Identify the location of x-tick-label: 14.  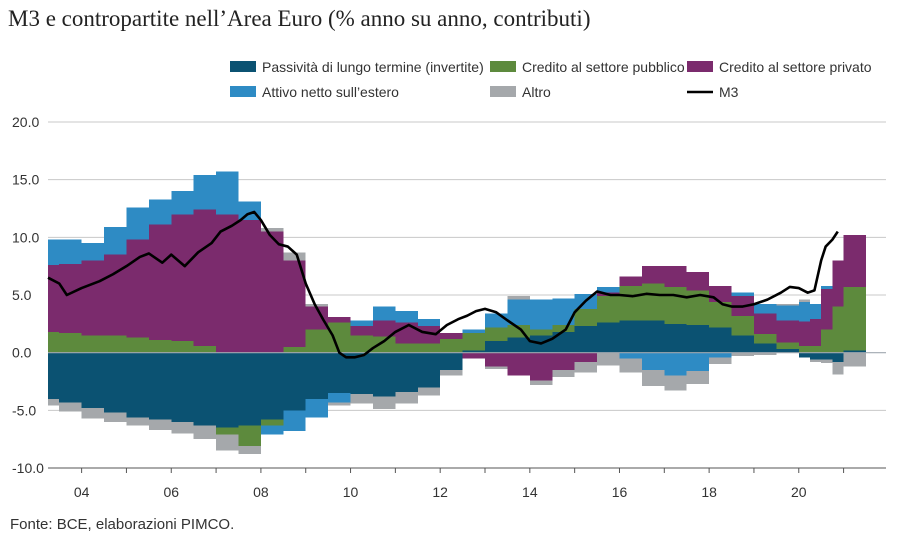
(530, 492).